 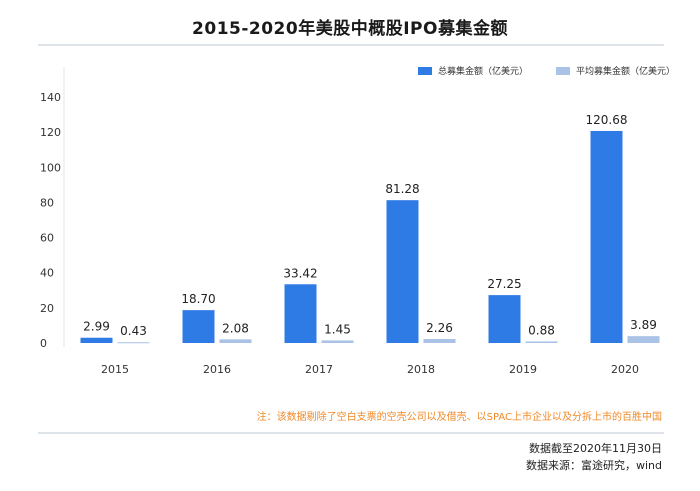 What do you see at coordinates (593, 465) in the screenshot?
I see `data-source: 数据来源：富途研究，wind` at bounding box center [593, 465].